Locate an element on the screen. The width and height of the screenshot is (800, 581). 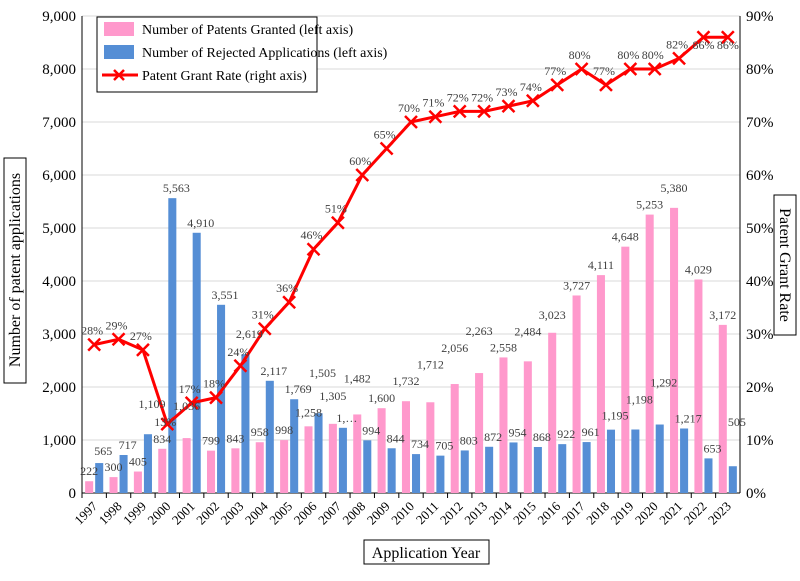
data-label-granted: 1,712 is located at coordinates (430, 364).